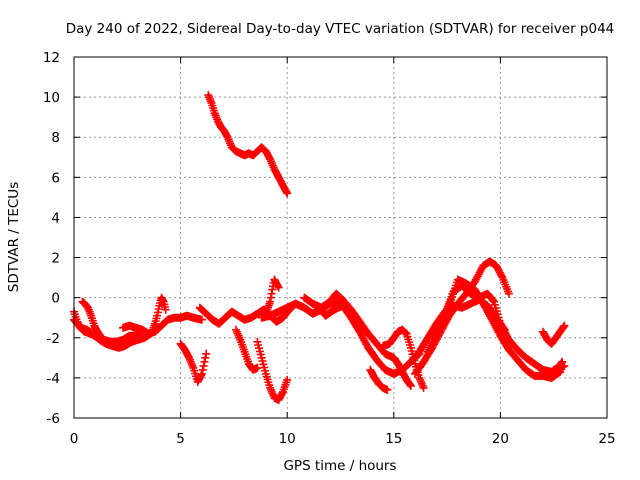 The image size is (640, 480). Describe the element at coordinates (55, 178) in the screenshot. I see `y-tick-label: 6` at that location.